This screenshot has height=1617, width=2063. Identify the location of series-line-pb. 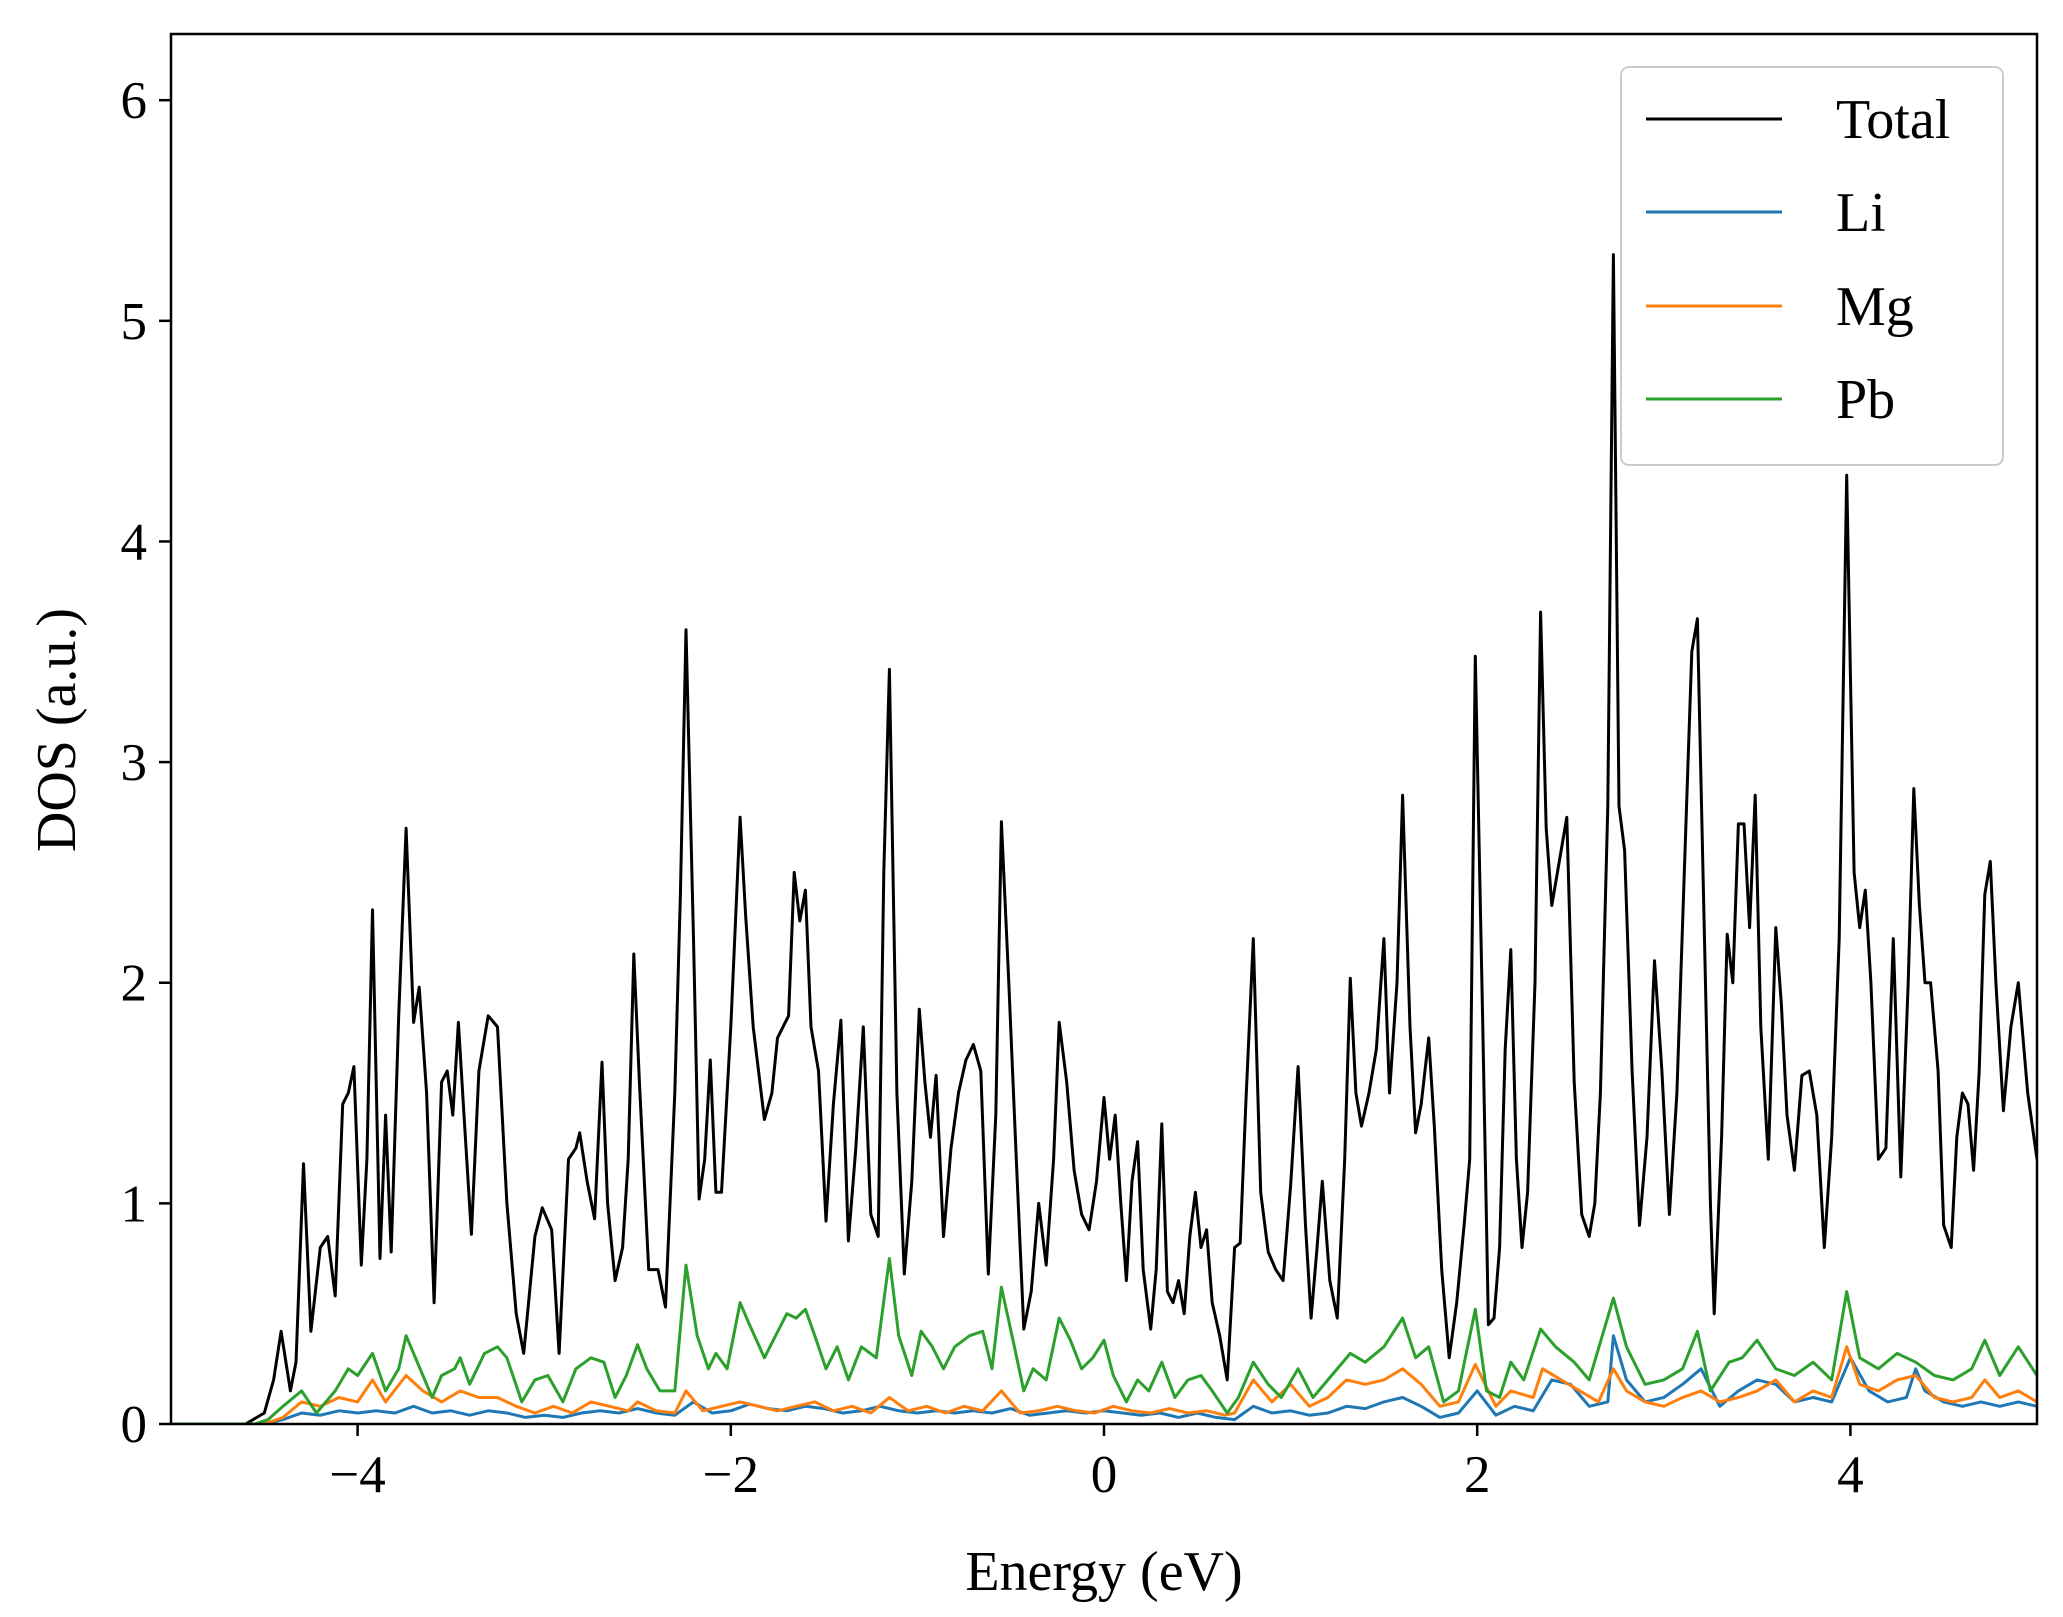
(1104, 1340).